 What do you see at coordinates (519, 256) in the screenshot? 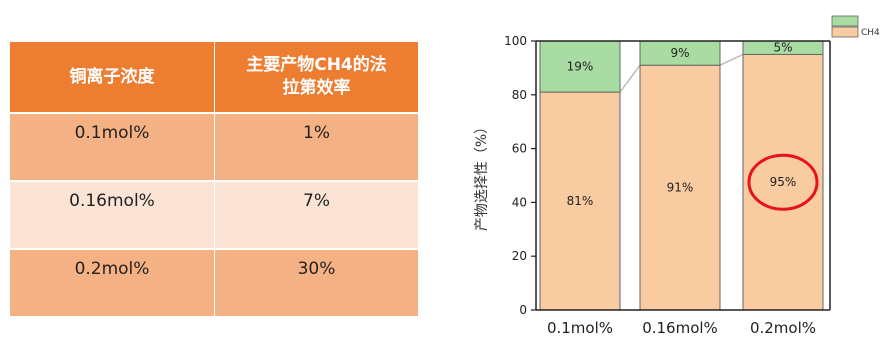
I see `y-tick-label: 20` at bounding box center [519, 256].